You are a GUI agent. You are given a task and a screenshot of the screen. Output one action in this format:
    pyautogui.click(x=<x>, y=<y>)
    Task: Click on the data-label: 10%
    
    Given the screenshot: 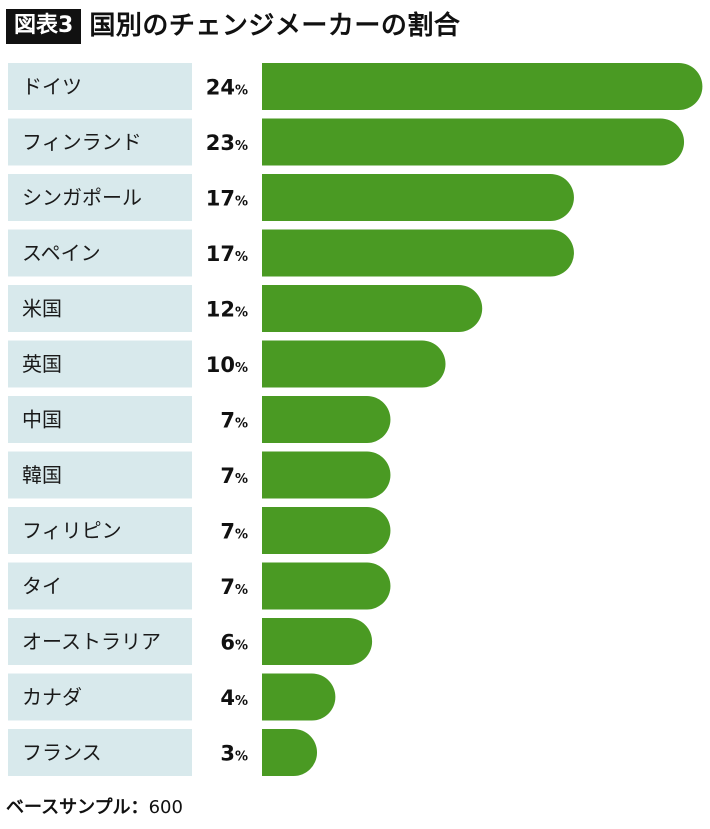 What is the action you would take?
    pyautogui.click(x=227, y=365)
    